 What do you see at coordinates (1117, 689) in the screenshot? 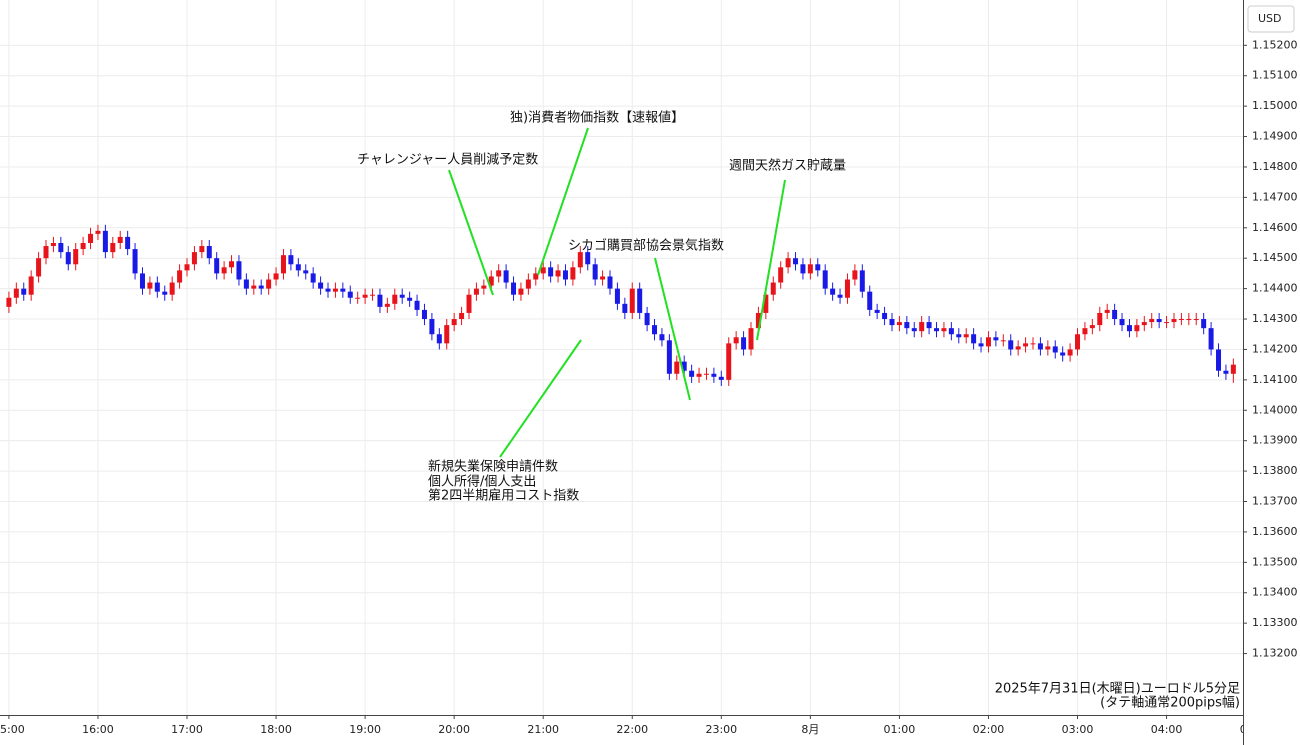
I see `chart-note: 2025年7月31日(木曜日)ユーロドル5分足` at bounding box center [1117, 689].